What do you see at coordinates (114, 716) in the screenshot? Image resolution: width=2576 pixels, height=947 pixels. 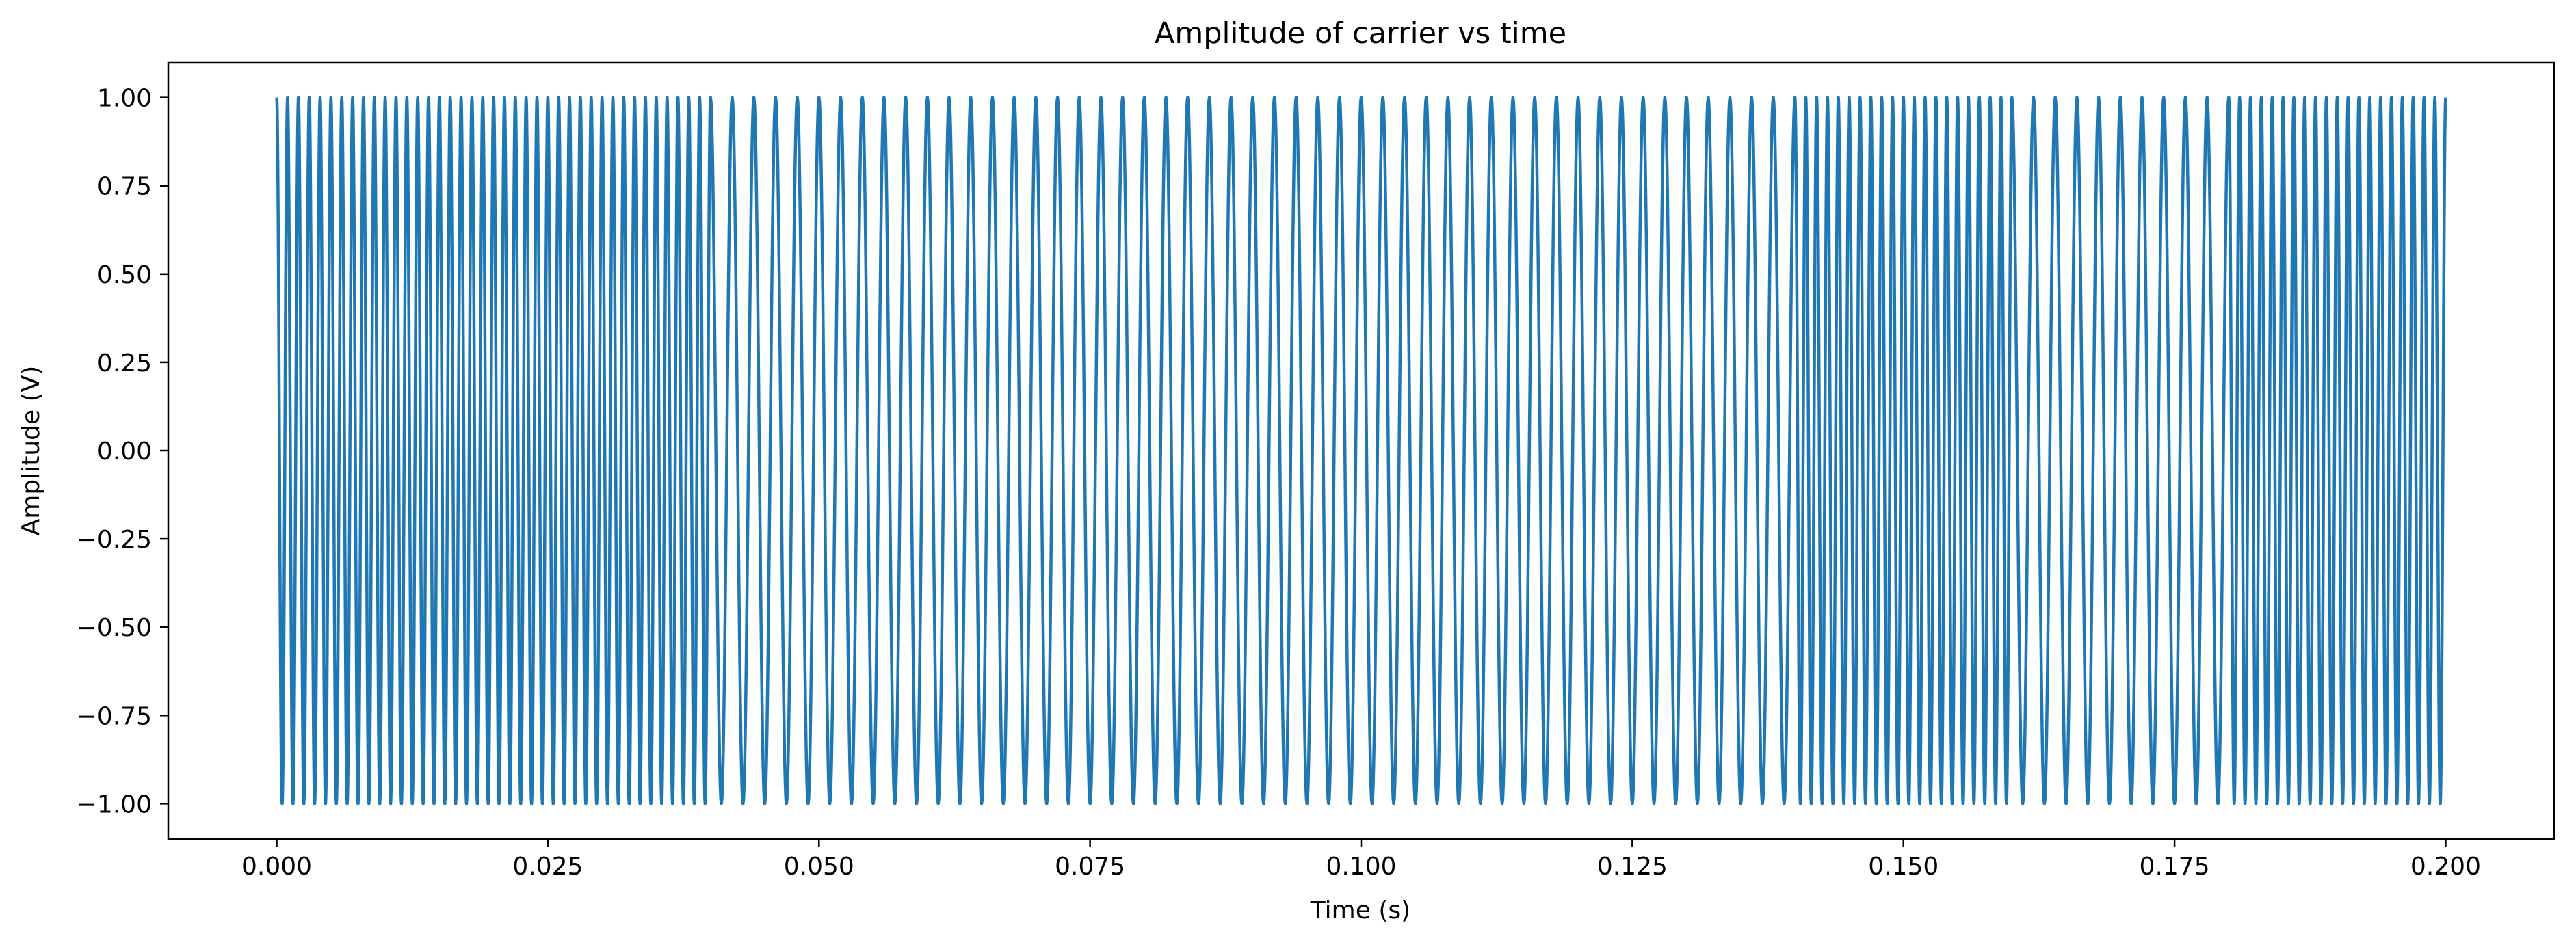 I see `y-tick-label: −0.75` at bounding box center [114, 716].